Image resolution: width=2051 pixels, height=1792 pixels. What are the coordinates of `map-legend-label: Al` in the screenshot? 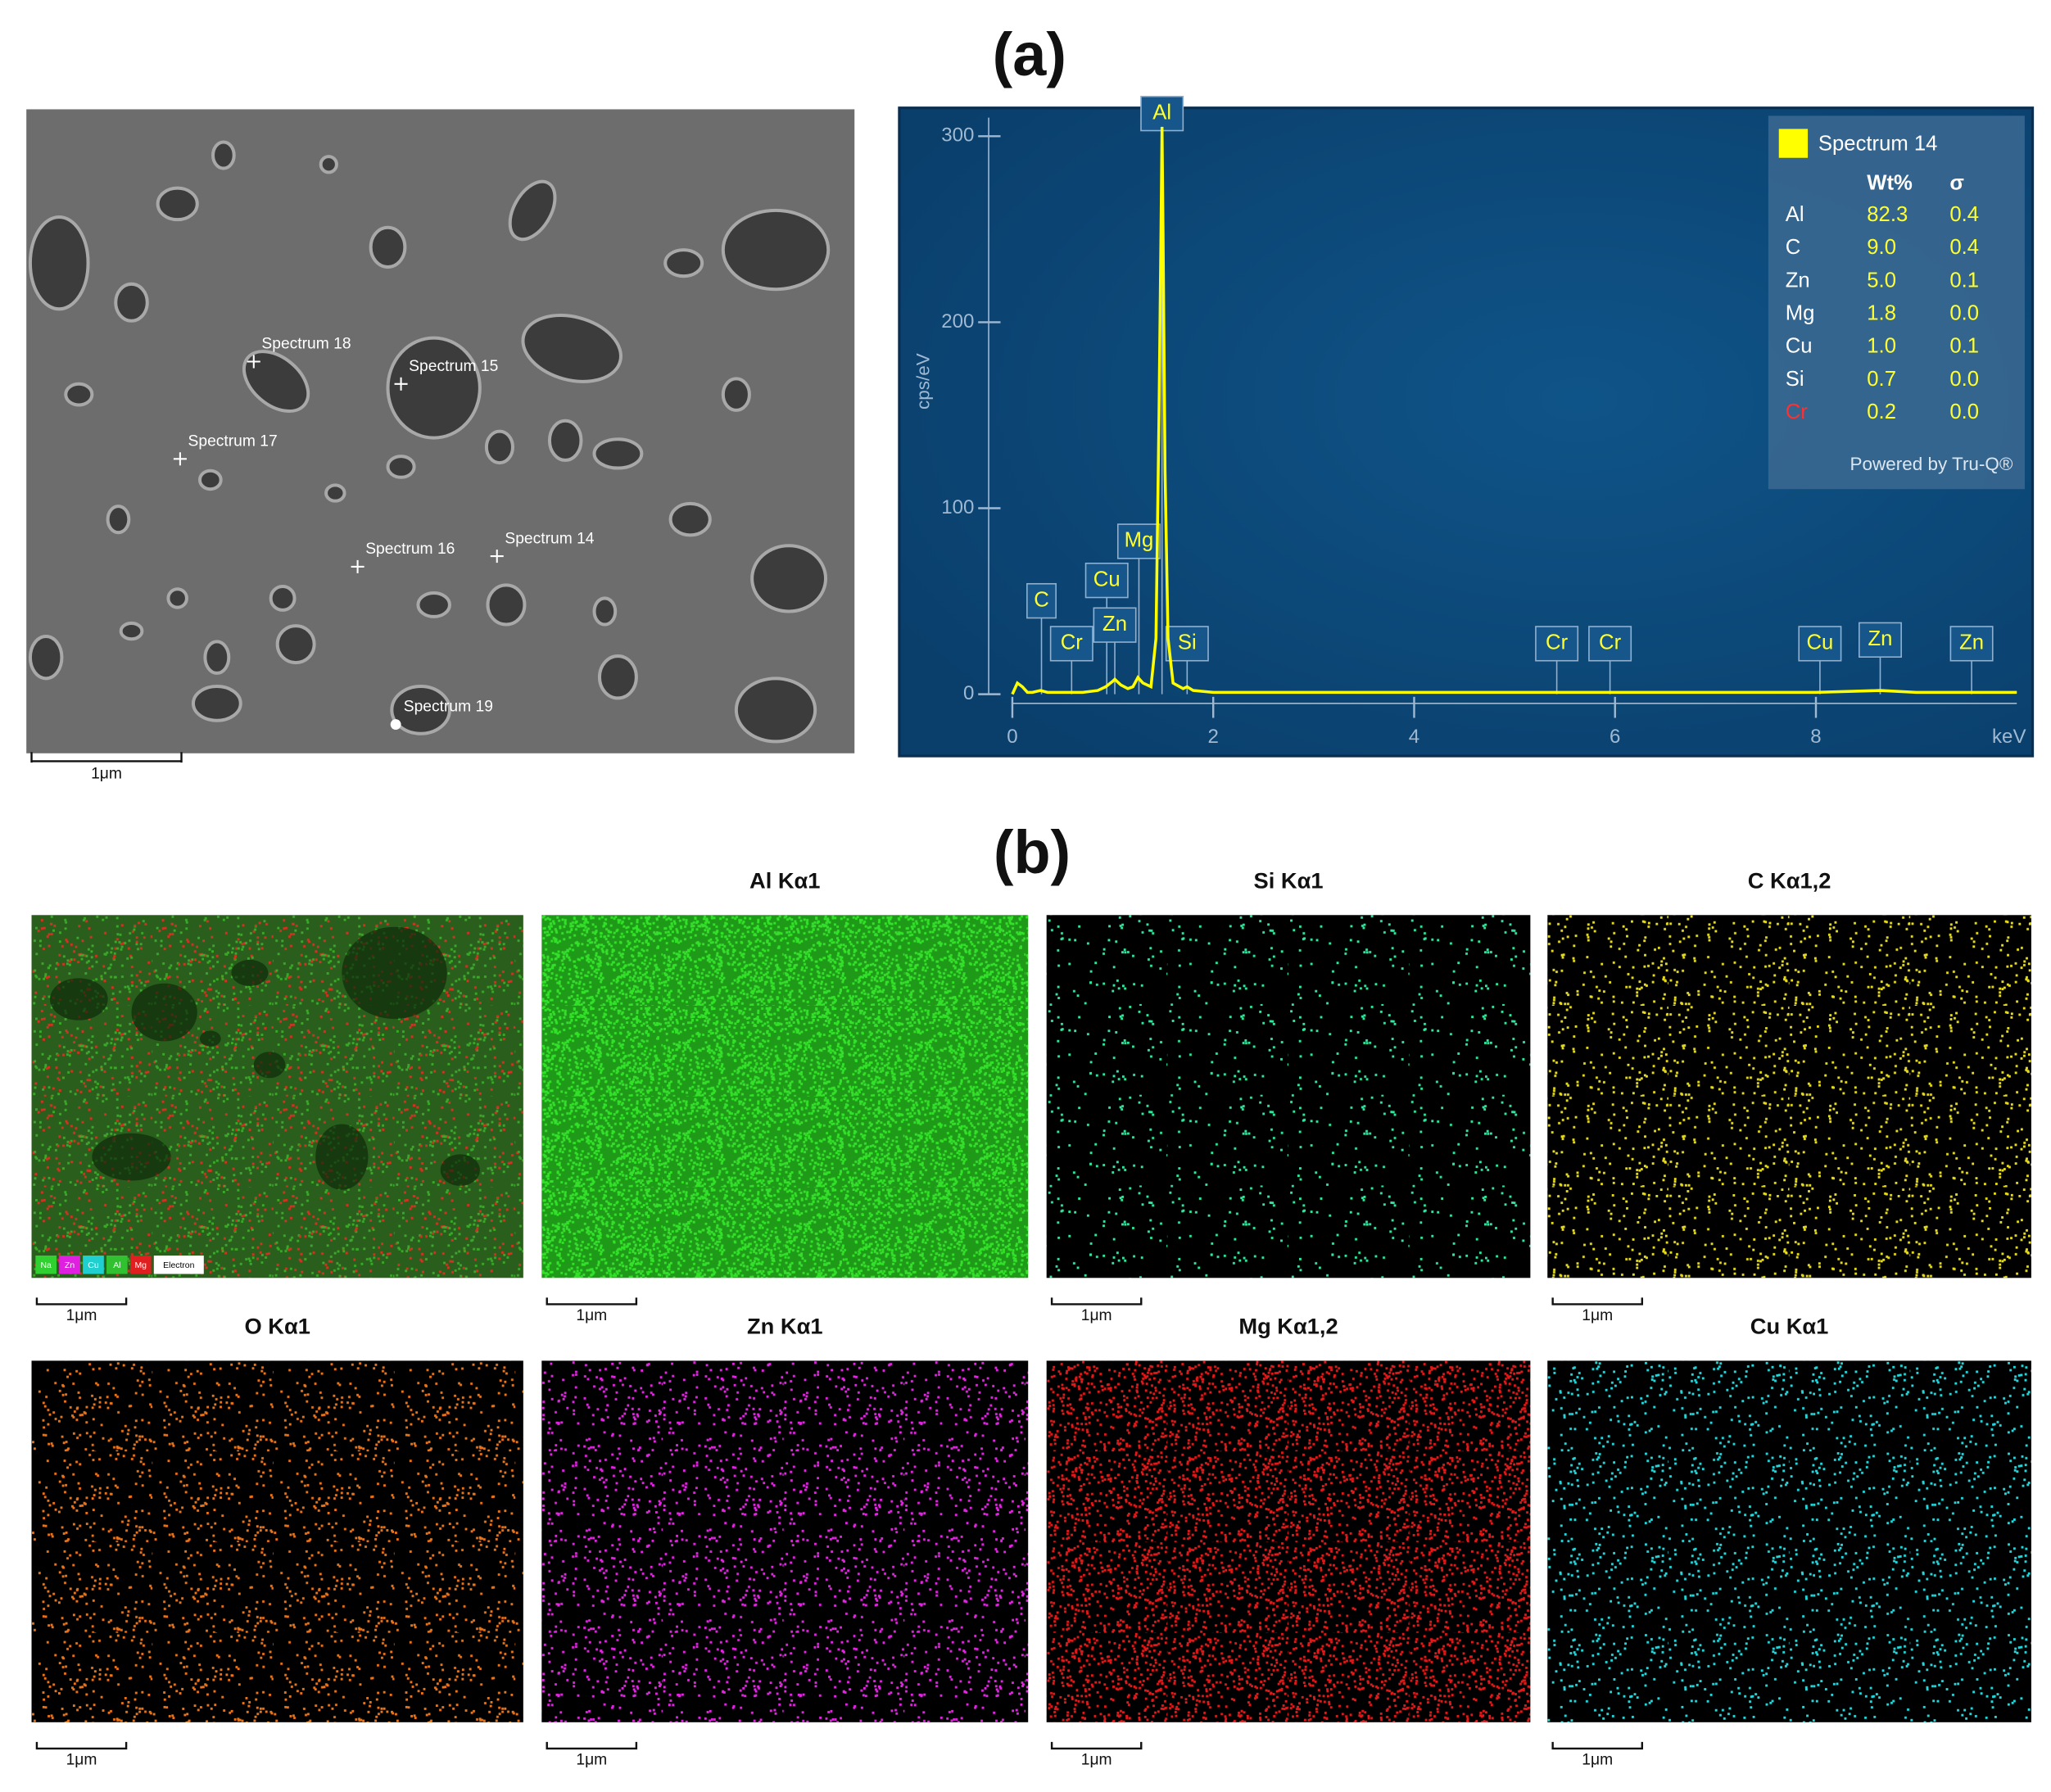 It's located at (117, 1265).